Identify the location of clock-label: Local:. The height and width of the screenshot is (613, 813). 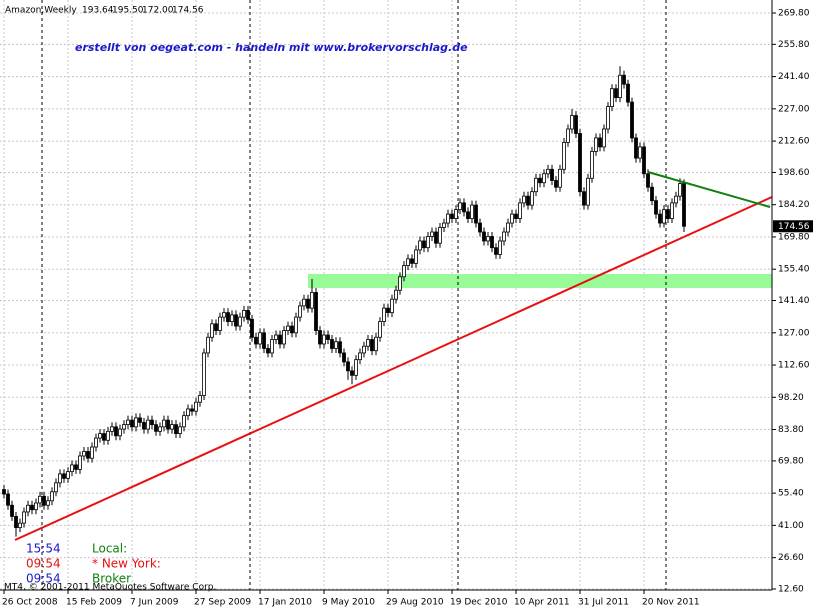
(109, 549).